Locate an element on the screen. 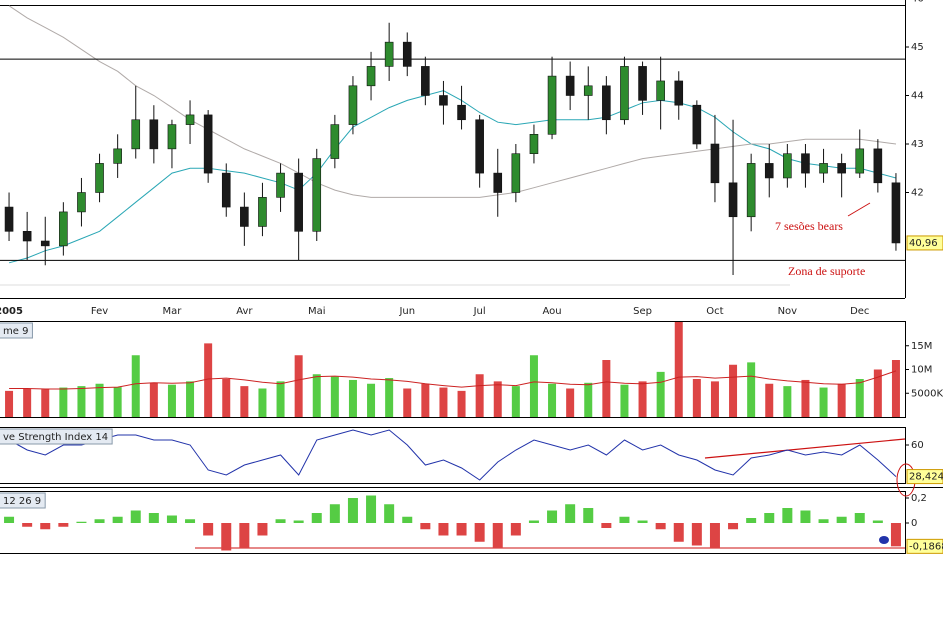 This screenshot has width=943, height=633. panel-title: ve Strength Index 14 is located at coordinates (55, 437).